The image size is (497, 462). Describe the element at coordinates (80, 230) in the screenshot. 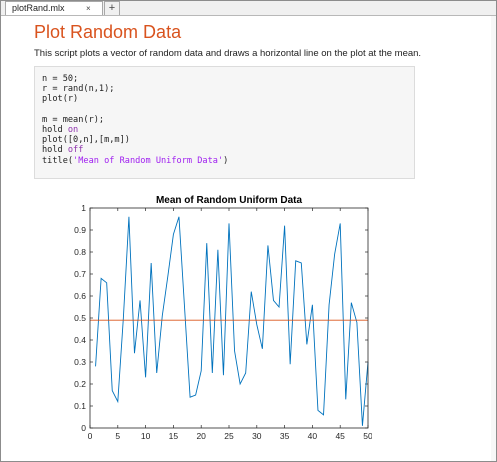

I see `y-tick-label: 0.9` at that location.